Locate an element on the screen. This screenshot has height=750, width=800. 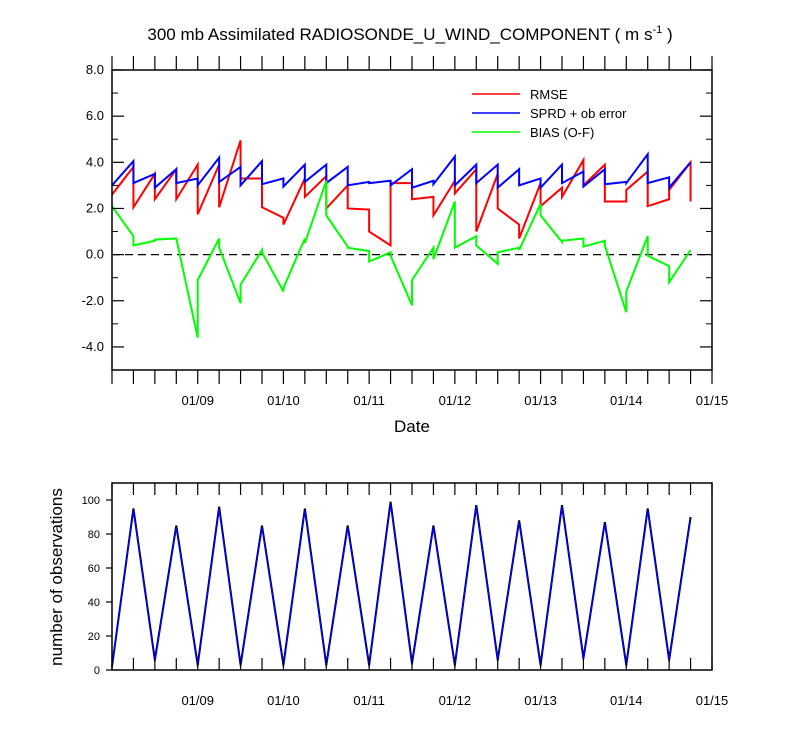
y-tick-label: -2.0 is located at coordinates (93, 300).